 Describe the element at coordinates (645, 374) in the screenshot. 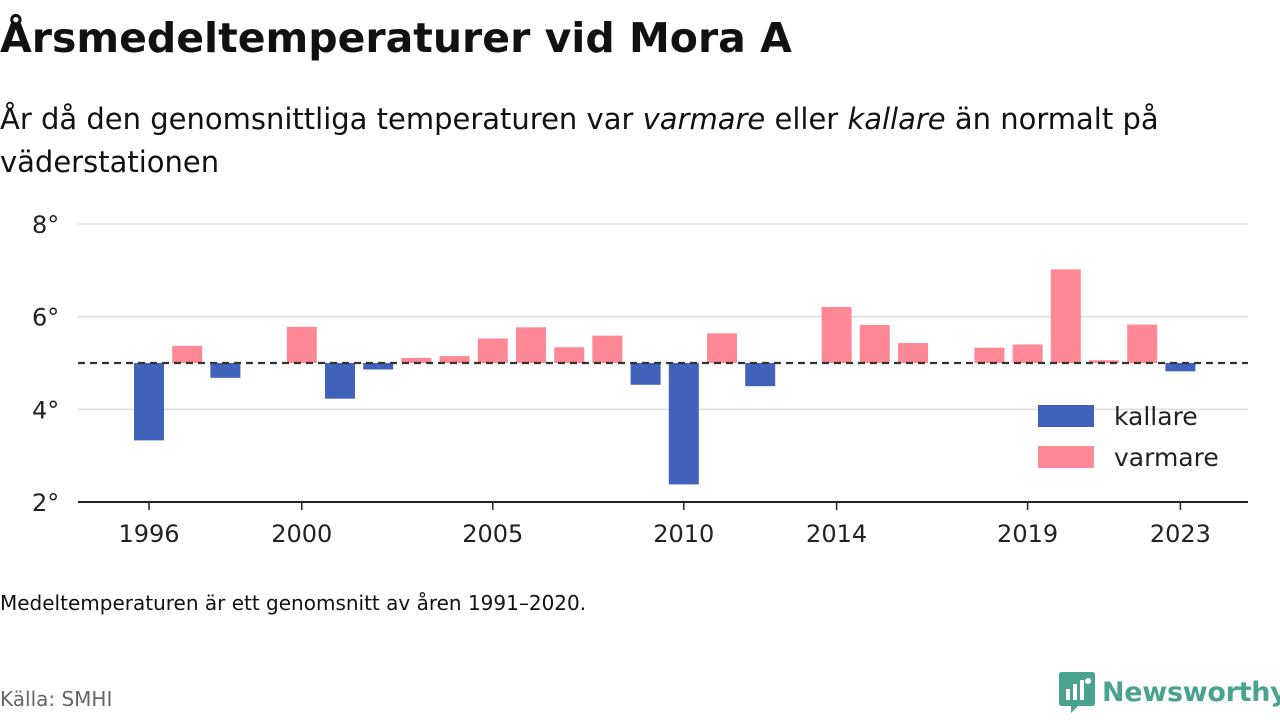

I see `bar-2009` at that location.